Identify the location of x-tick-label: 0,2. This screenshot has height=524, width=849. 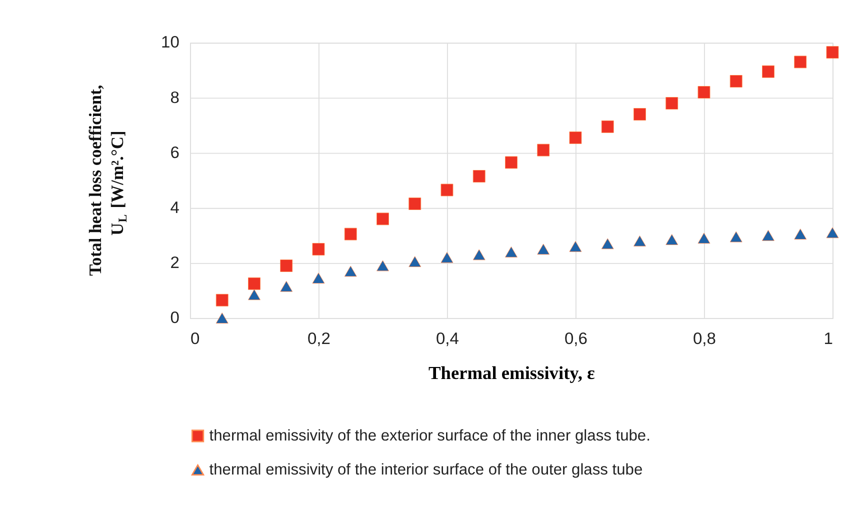
(318, 338).